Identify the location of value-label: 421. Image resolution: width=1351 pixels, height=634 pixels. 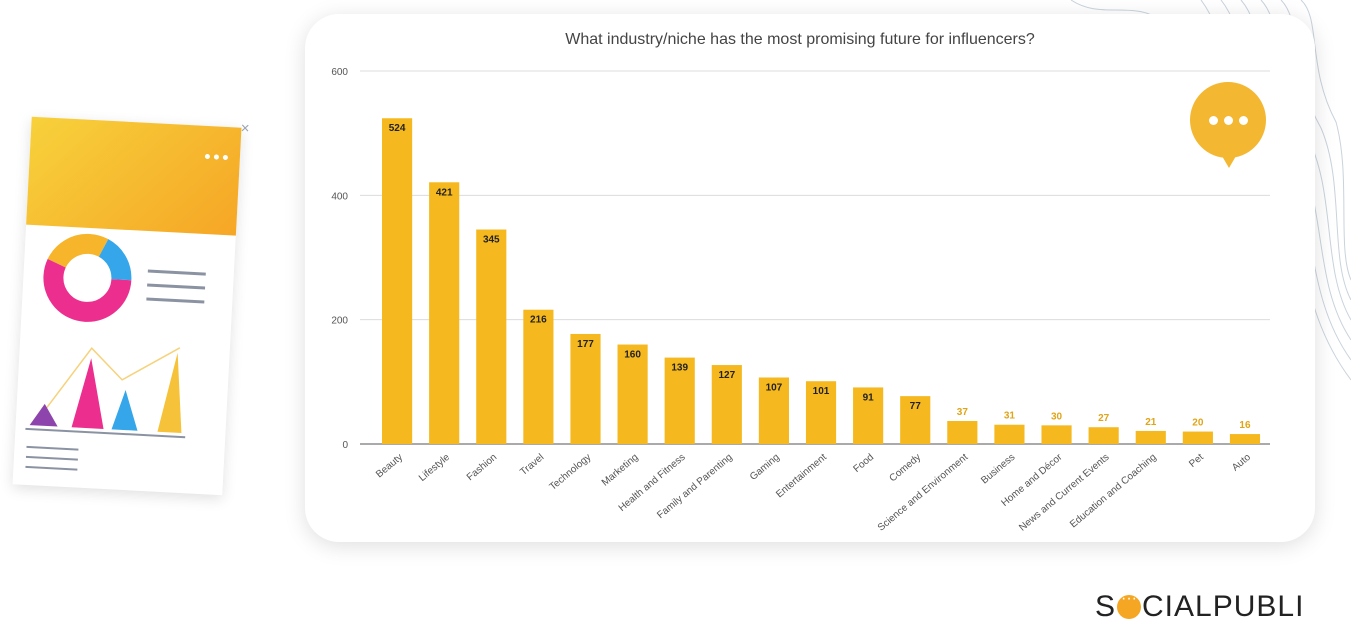
(444, 192).